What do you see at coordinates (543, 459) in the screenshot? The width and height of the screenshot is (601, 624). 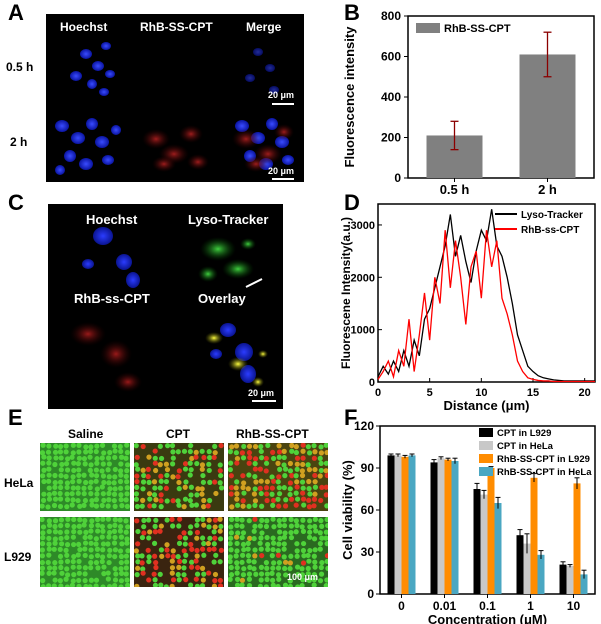 I see `legend-label: RhB-SS-CPT in L929` at bounding box center [543, 459].